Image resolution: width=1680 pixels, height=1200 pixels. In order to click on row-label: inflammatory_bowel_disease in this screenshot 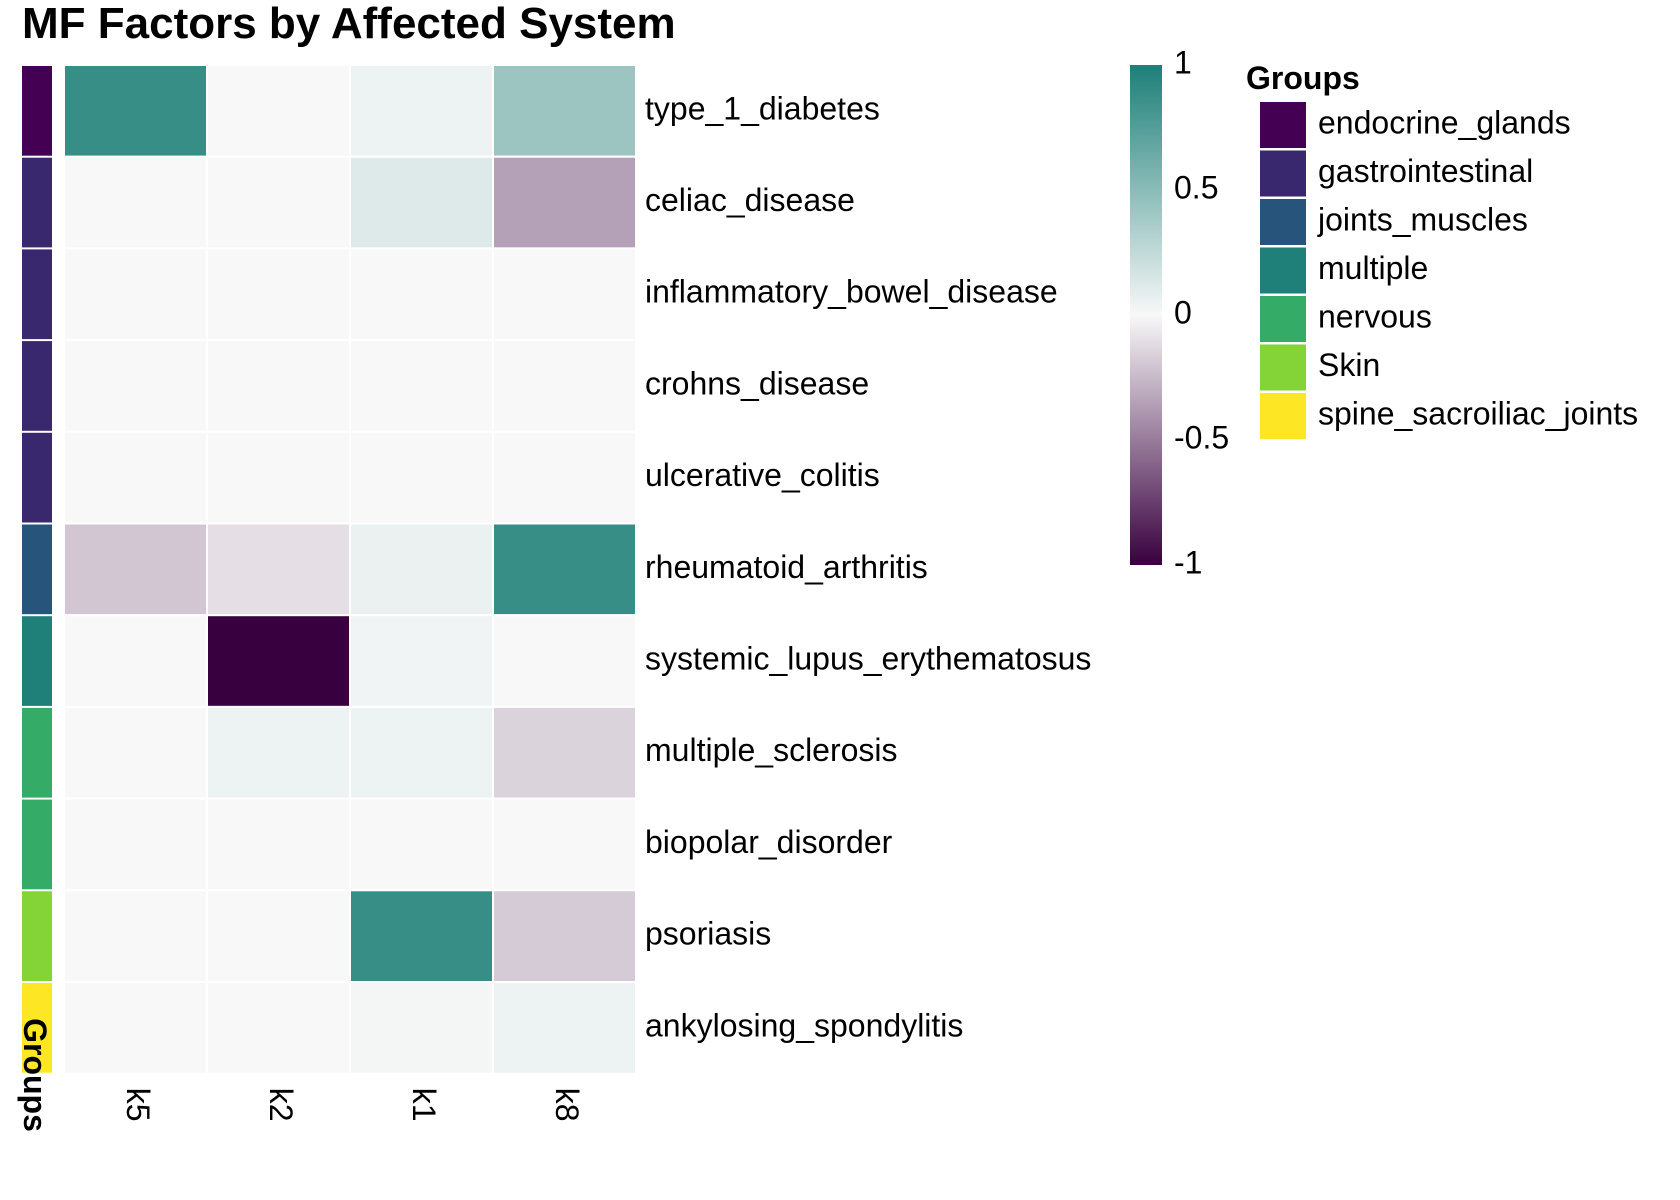, I will do `click(851, 292)`.